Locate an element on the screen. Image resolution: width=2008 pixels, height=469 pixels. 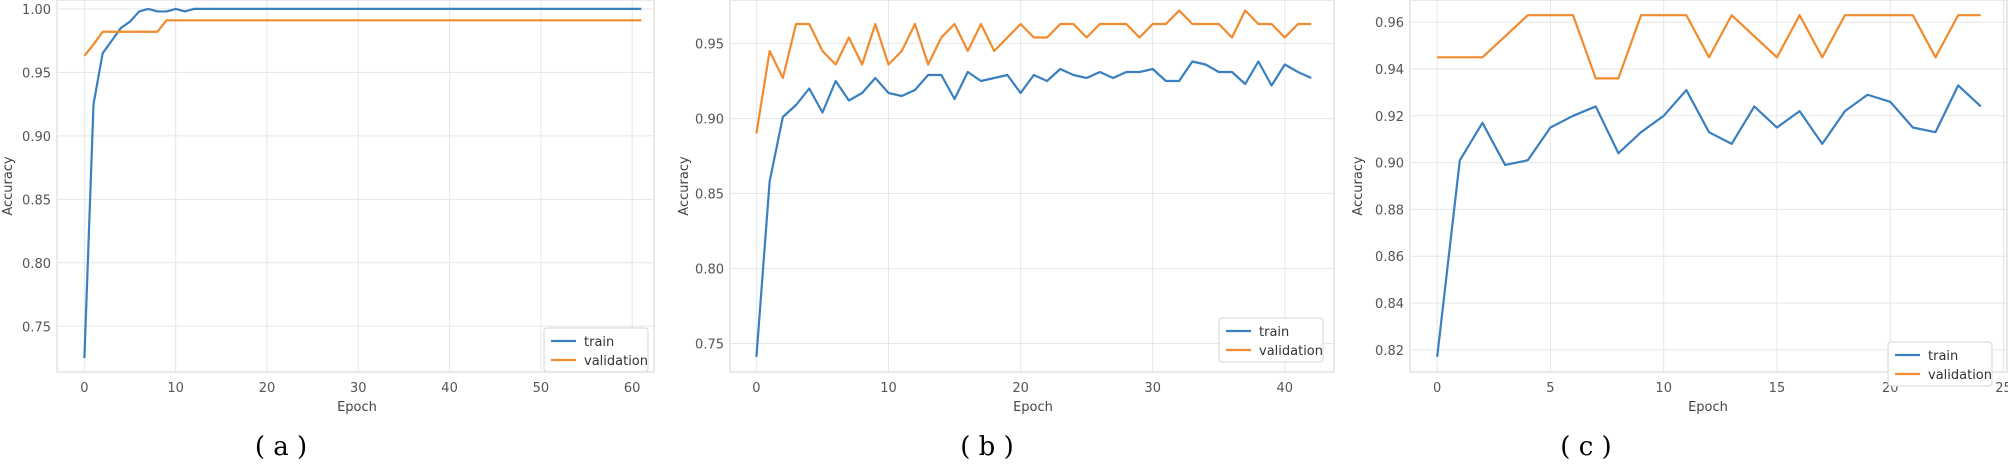
y-tick-label: 0.82 is located at coordinates (1389, 351).